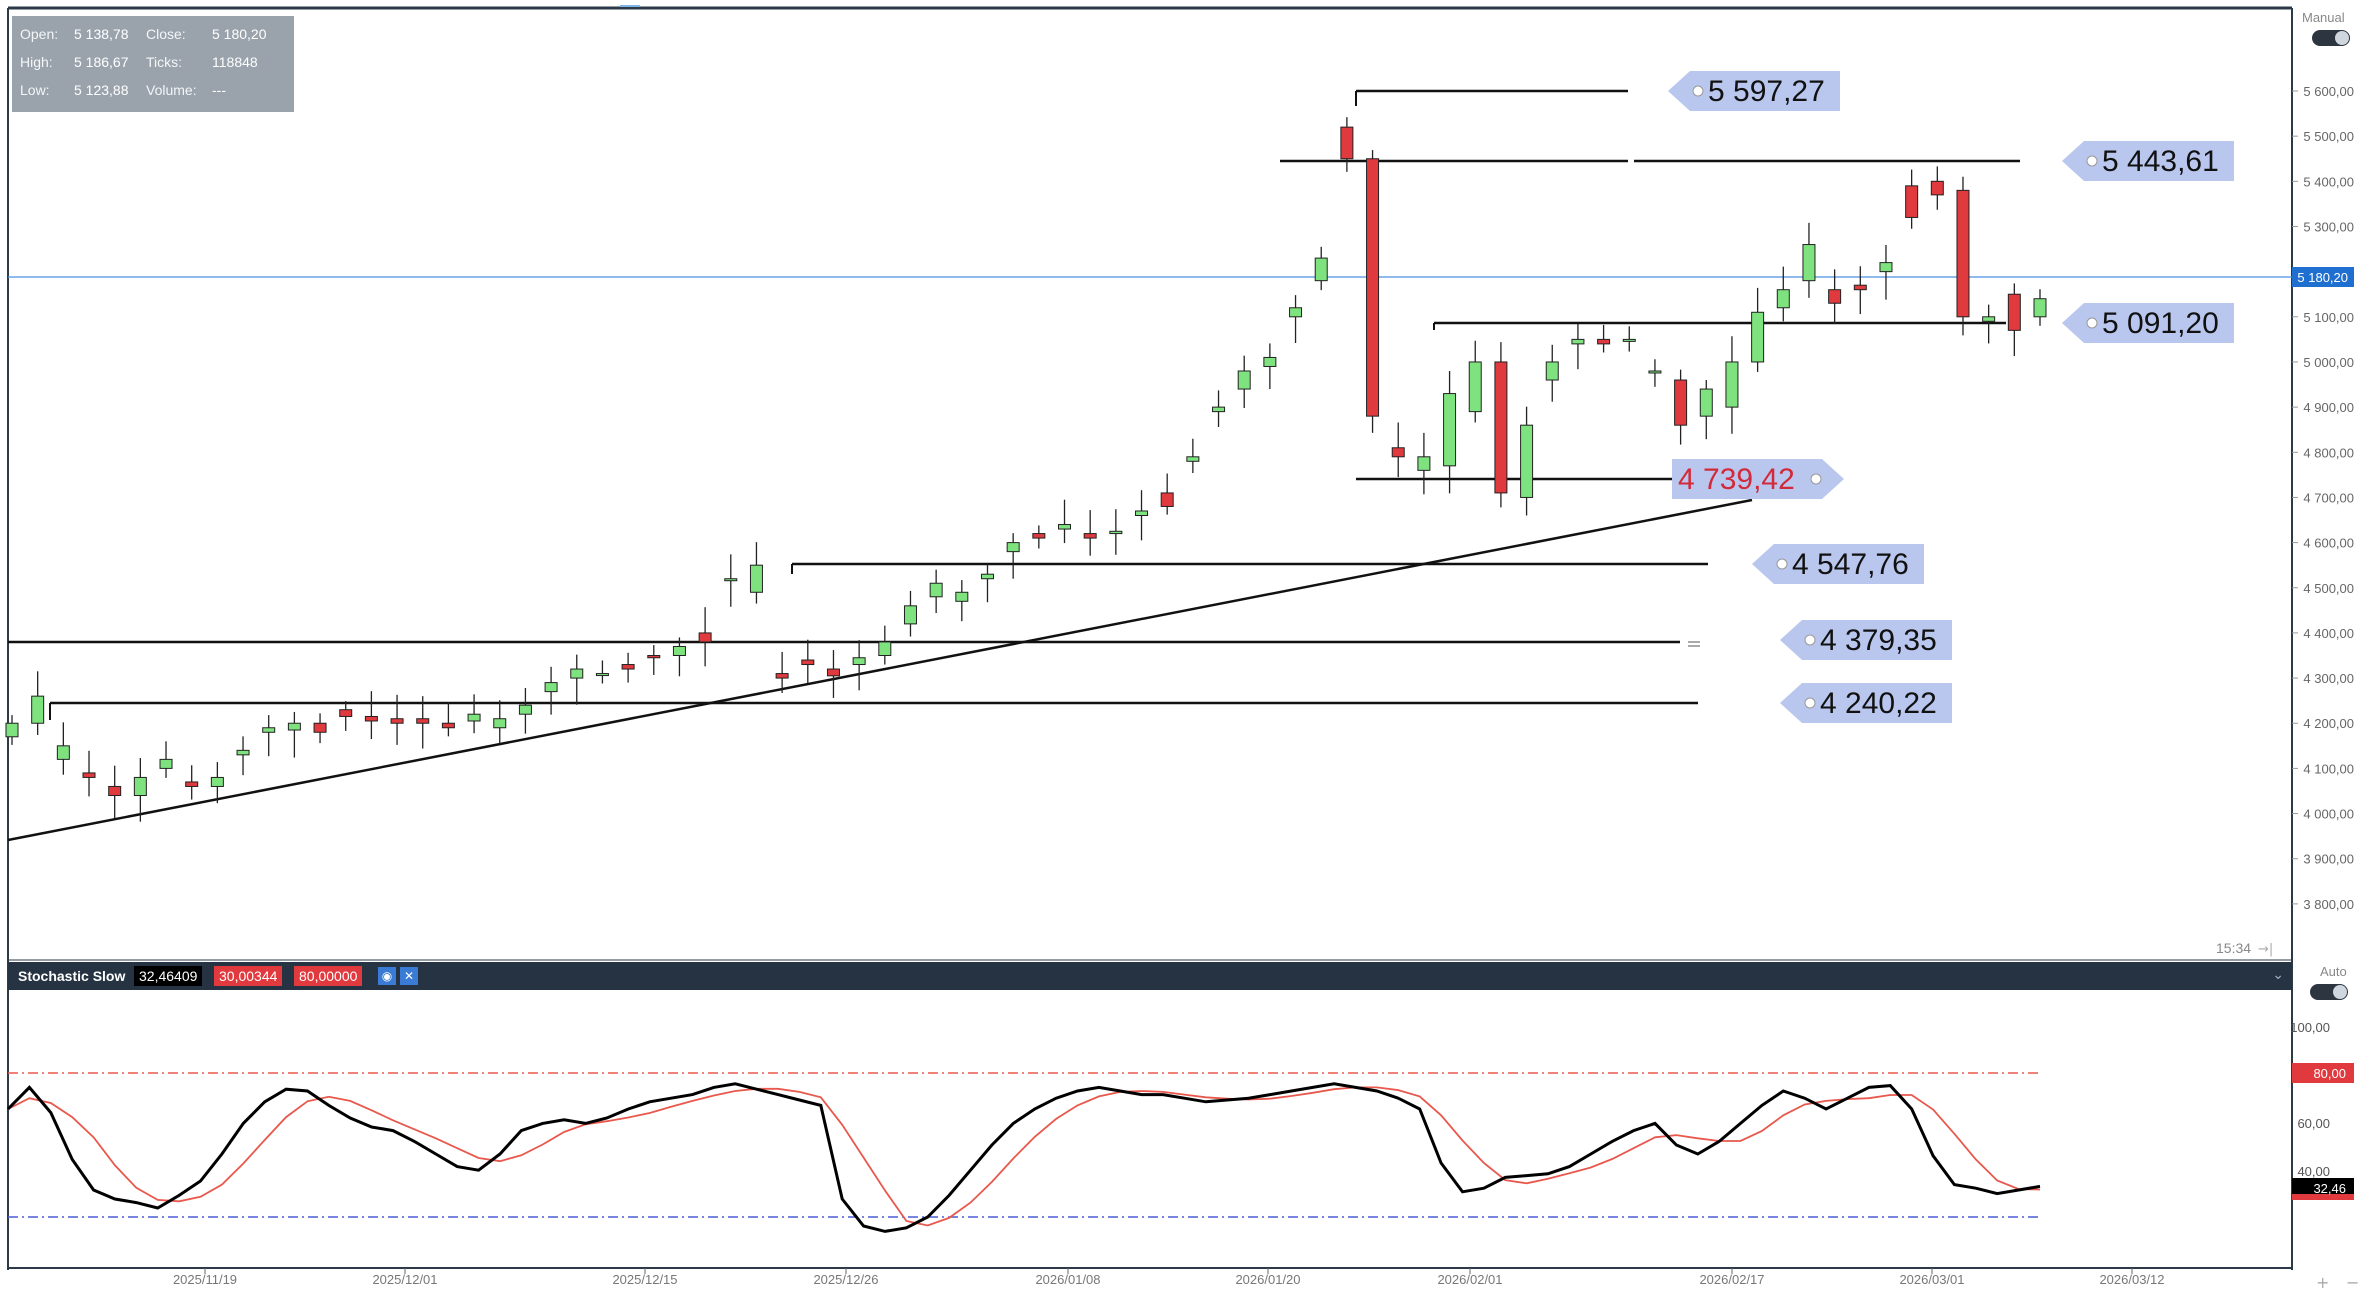  I want to click on level-tag: 5 443,61, so click(2148, 161).